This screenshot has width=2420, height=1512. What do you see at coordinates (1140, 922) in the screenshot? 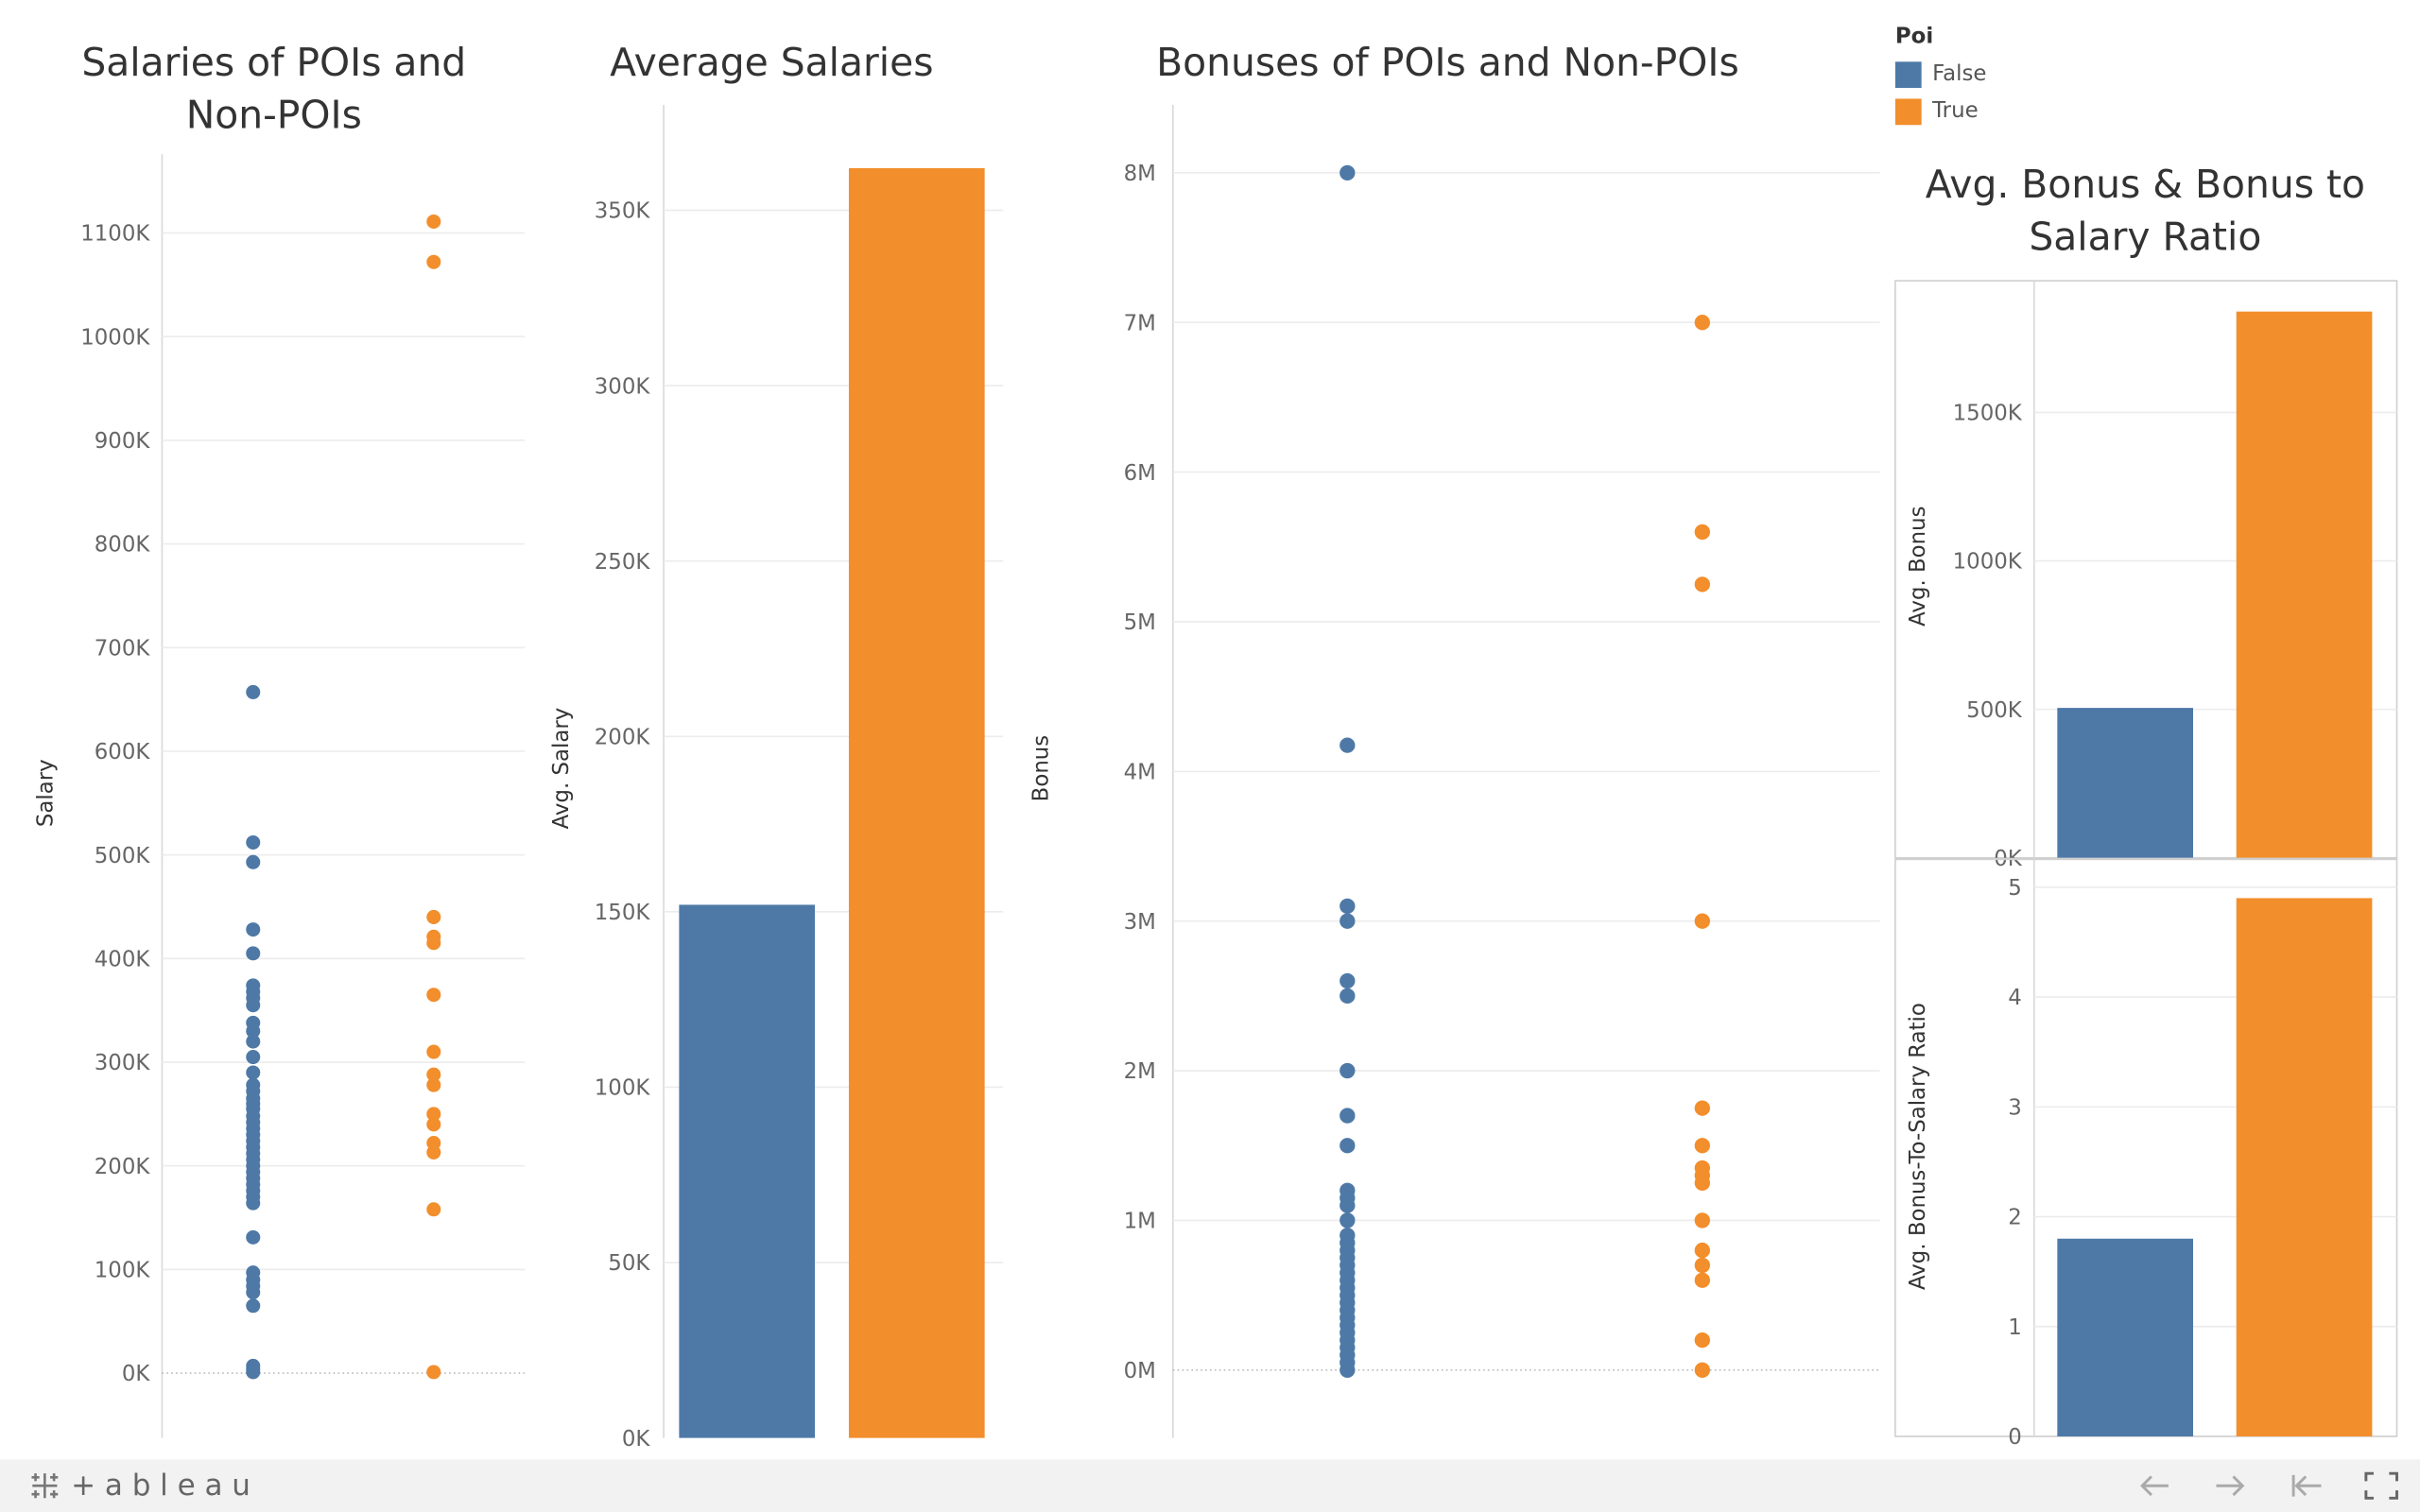
I see `y-tick-label: 3M` at bounding box center [1140, 922].